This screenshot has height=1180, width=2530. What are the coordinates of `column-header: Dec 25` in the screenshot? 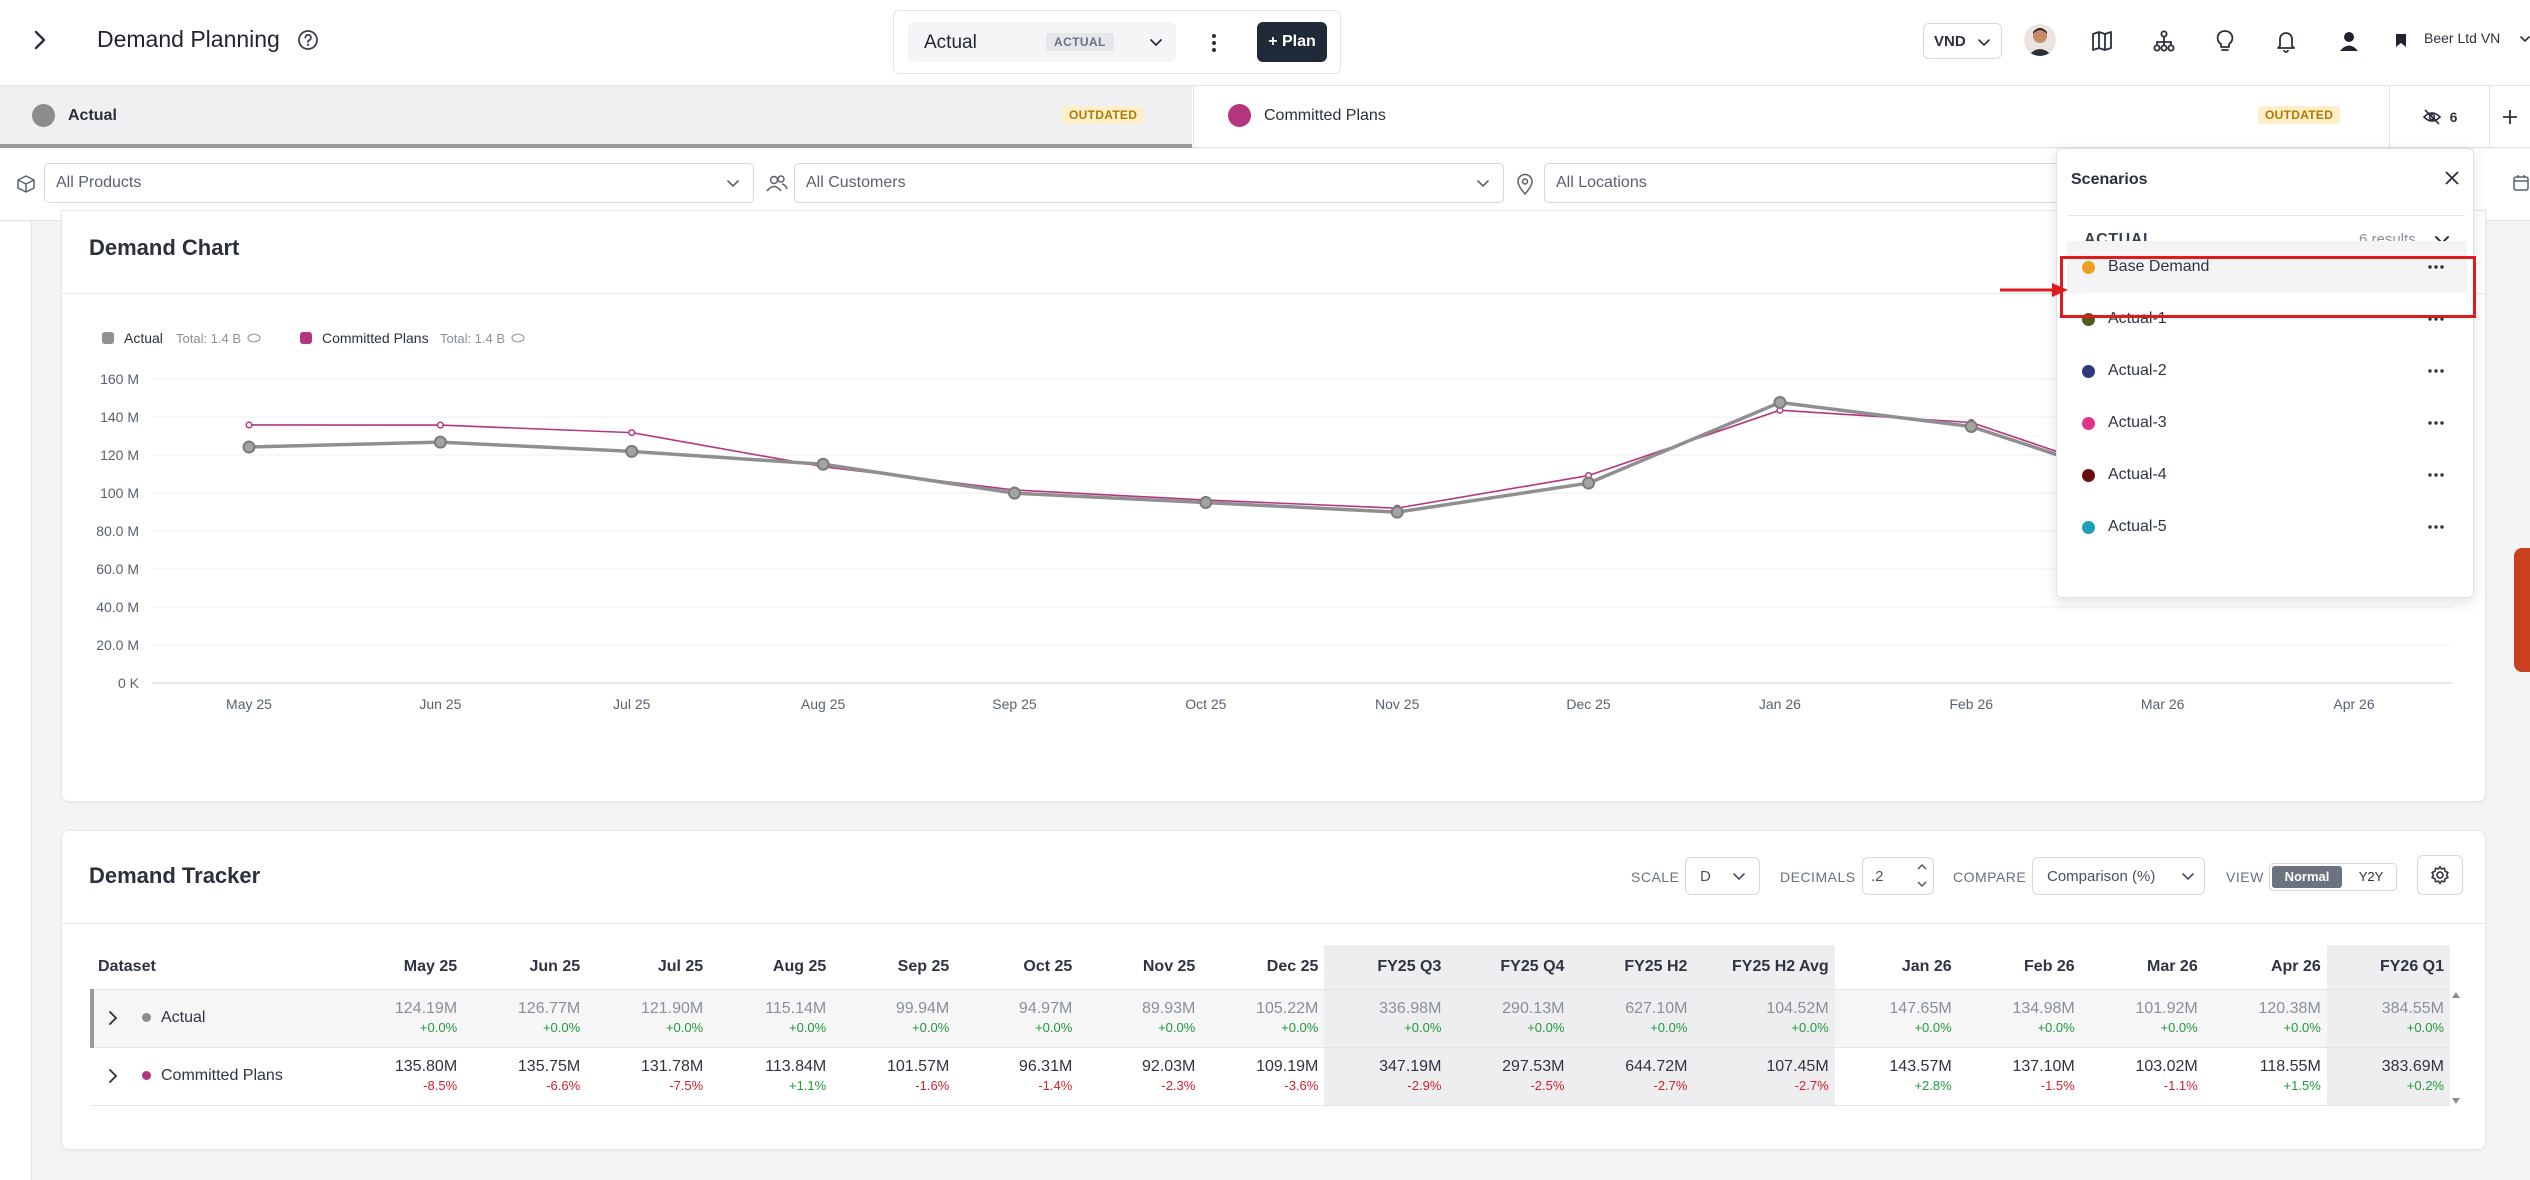 It's located at (1263, 967).